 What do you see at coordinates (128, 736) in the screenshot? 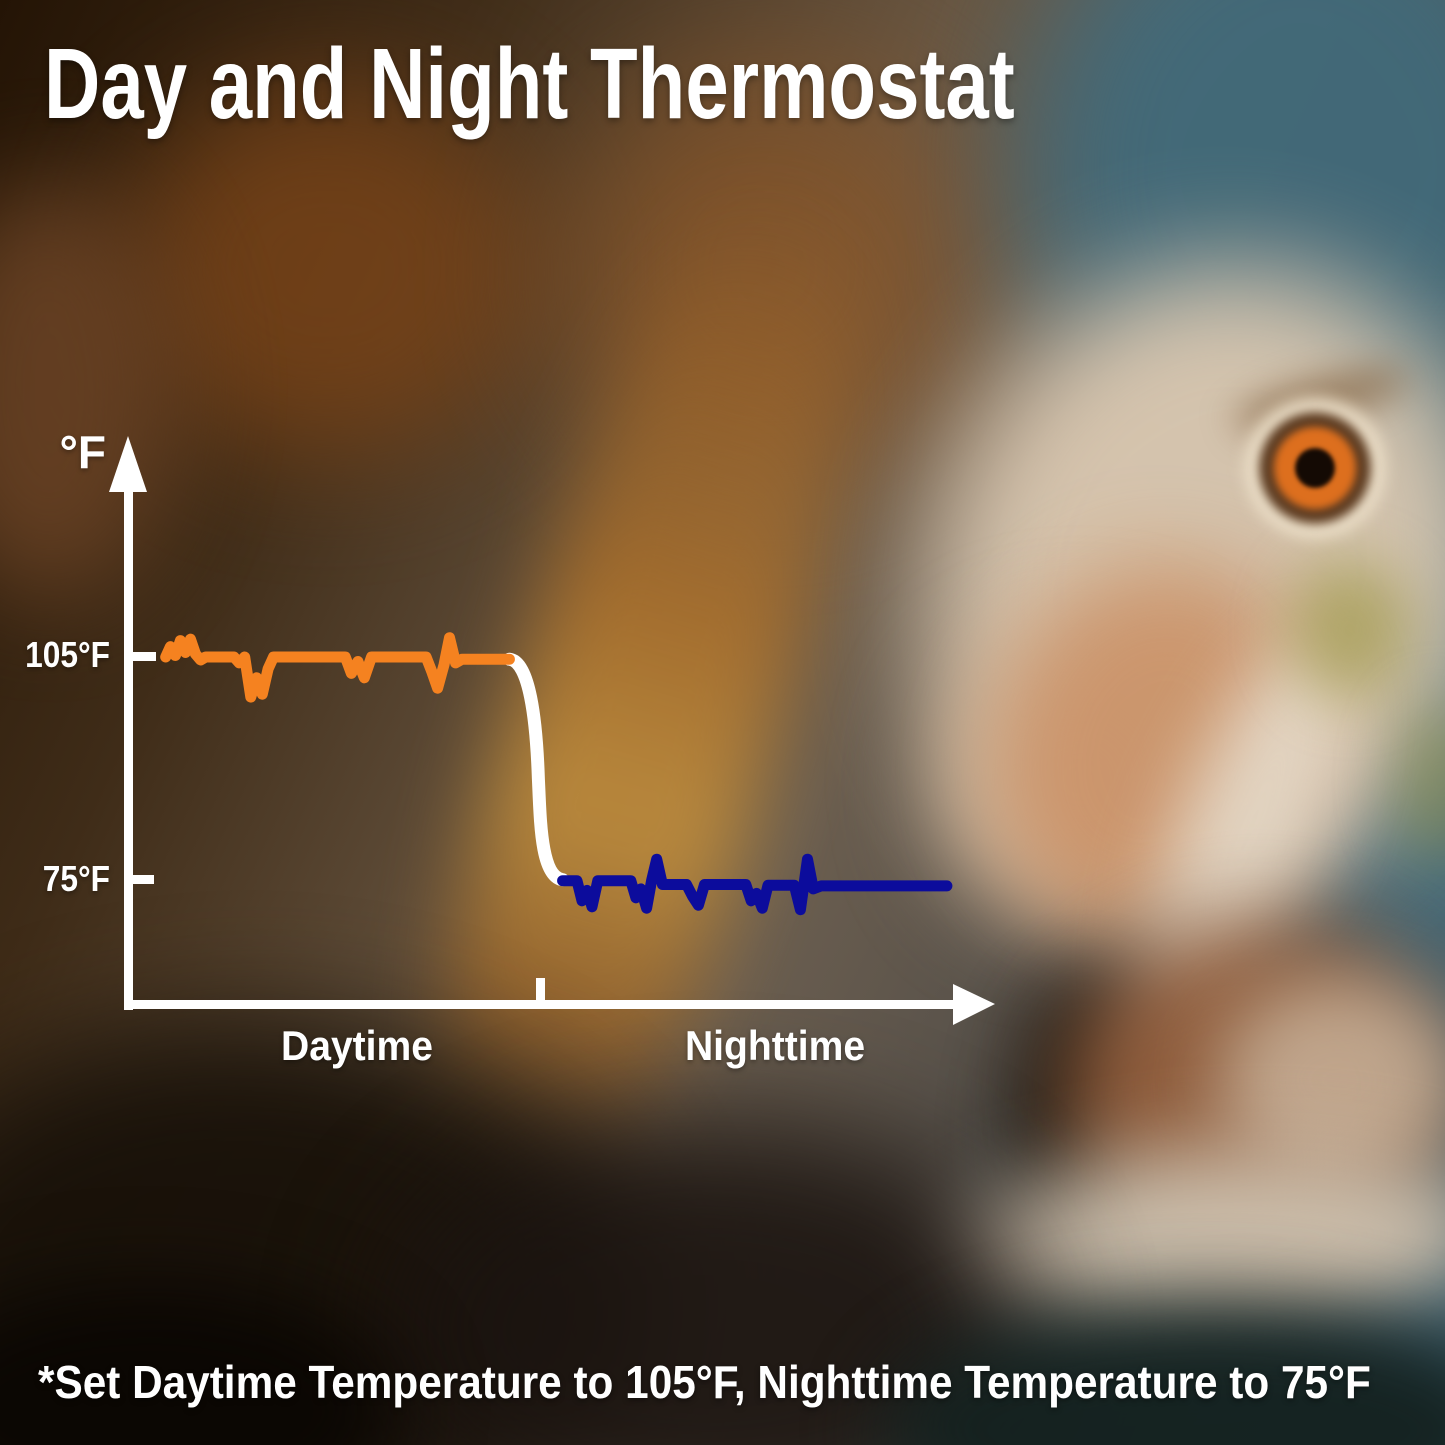
I see `y-axis-line` at bounding box center [128, 736].